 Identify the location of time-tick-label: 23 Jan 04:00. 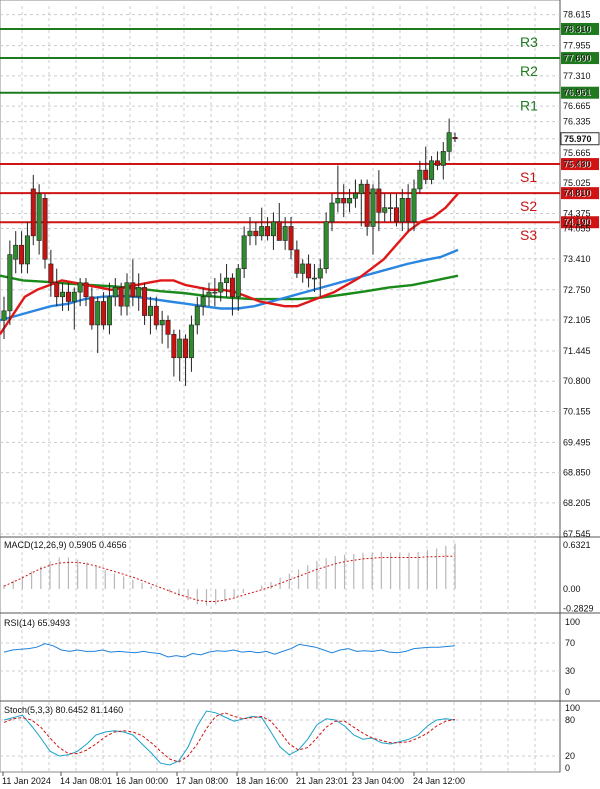
(378, 781).